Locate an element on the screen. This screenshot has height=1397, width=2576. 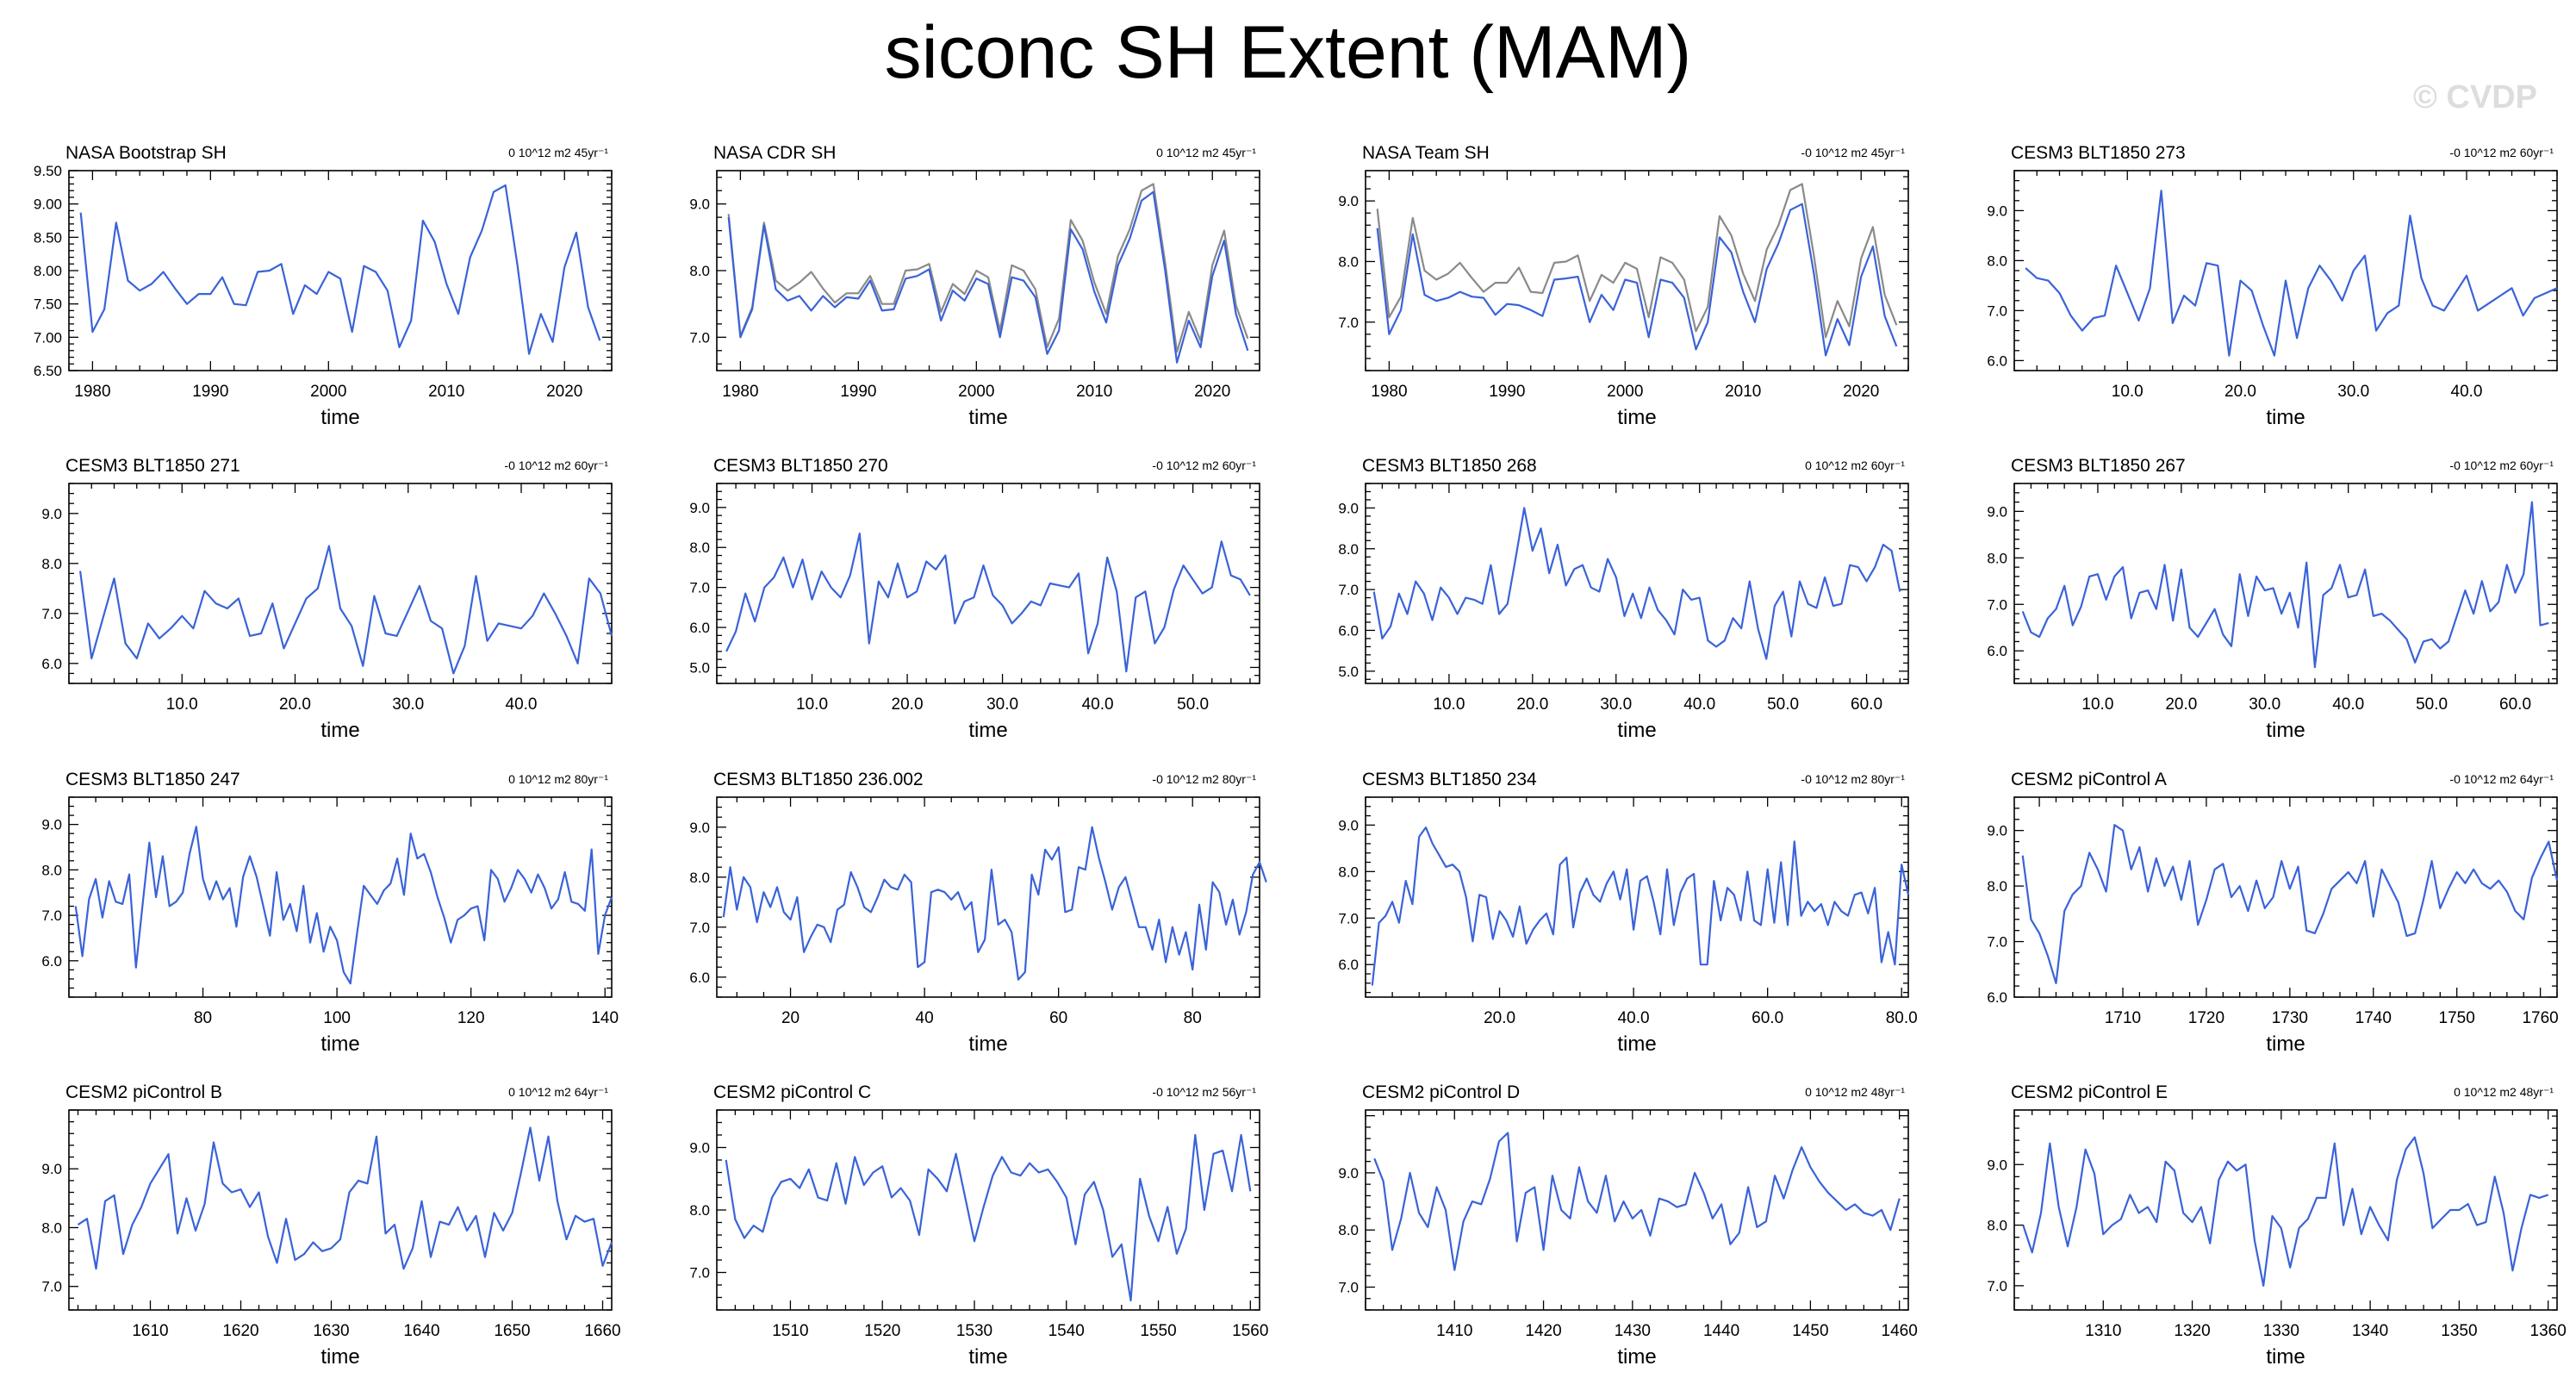
panel-title: CESM3 BLT1850 234 is located at coordinates (1450, 779).